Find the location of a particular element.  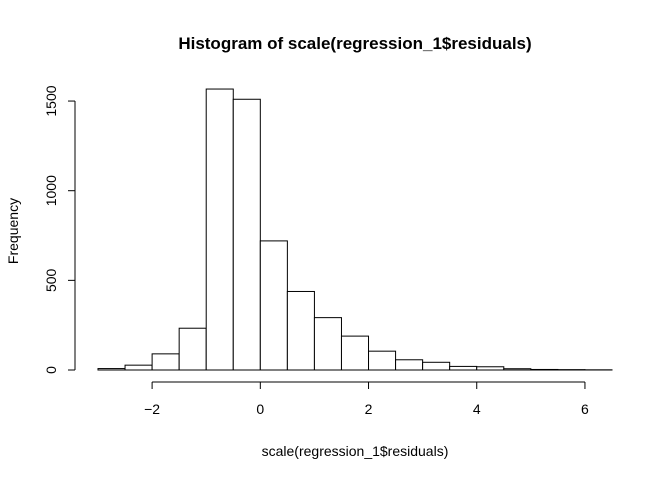

x-tick-label: 6 is located at coordinates (585, 409).